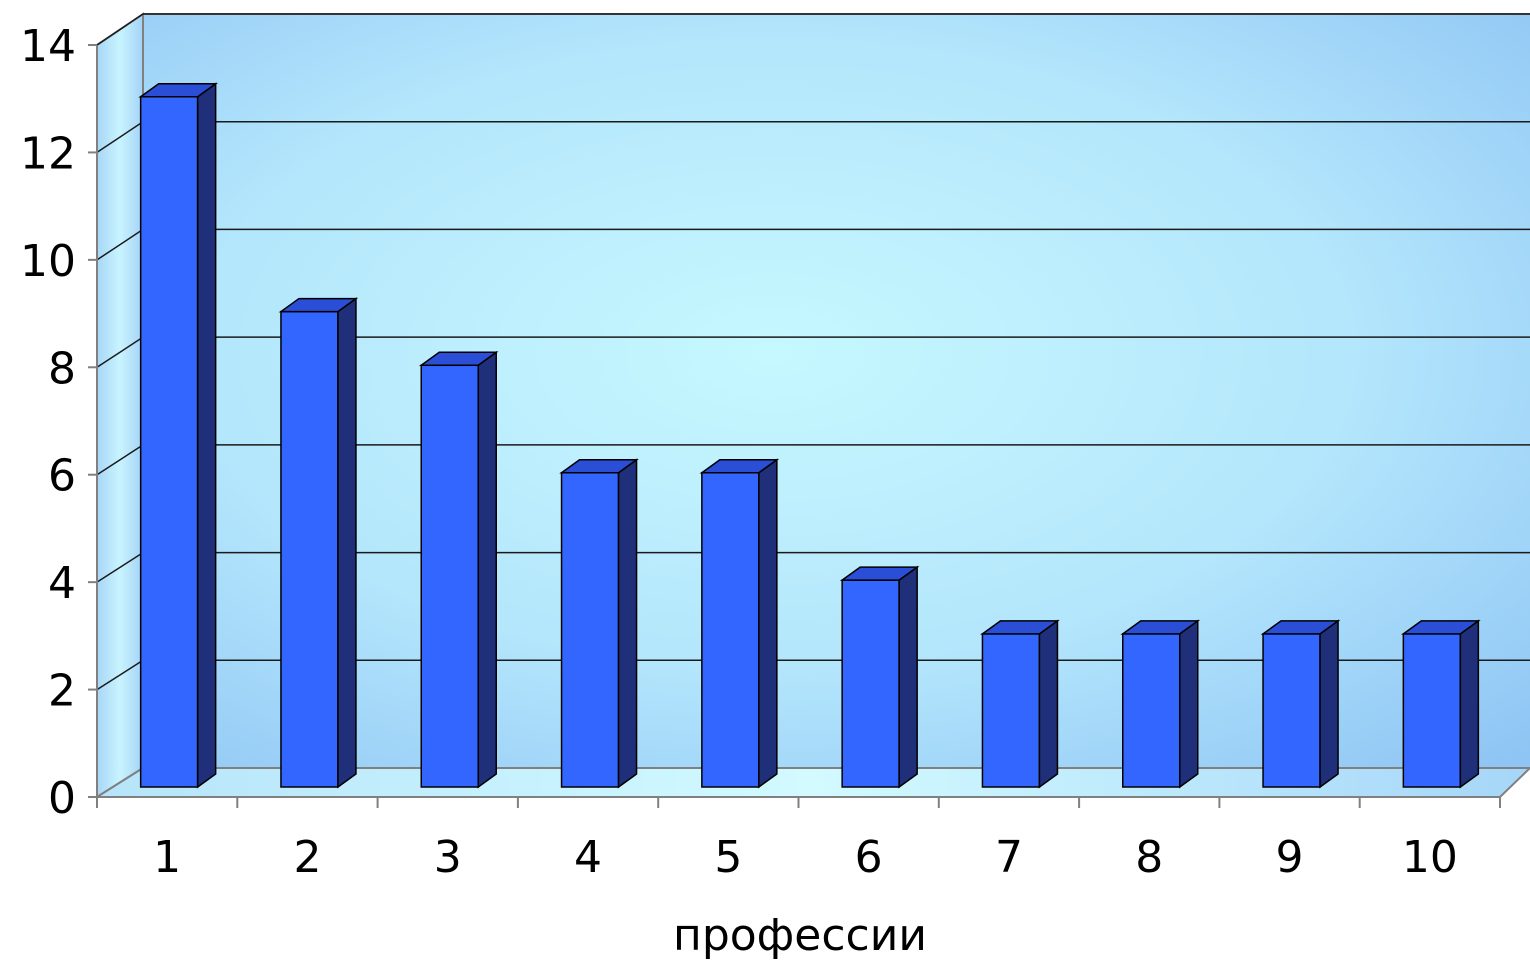 This screenshot has height=960, width=1530. What do you see at coordinates (120, 405) in the screenshot?
I see `side-wall` at bounding box center [120, 405].